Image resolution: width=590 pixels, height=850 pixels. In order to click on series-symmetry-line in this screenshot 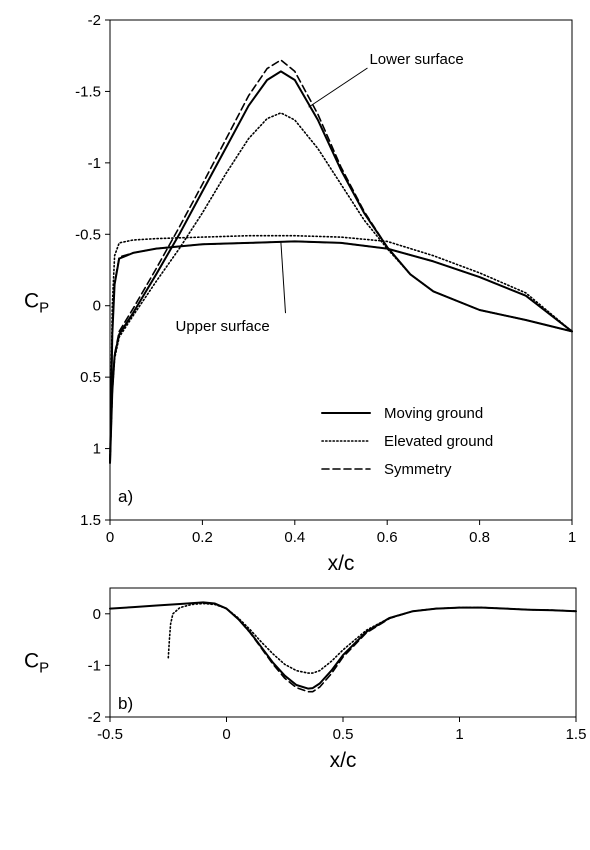, I will do `click(389, 647)`.